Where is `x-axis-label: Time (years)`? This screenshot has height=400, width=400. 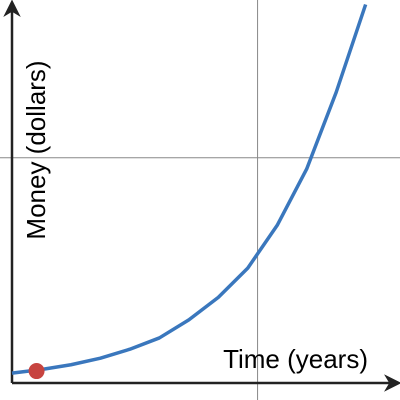 x-axis-label: Time (years) is located at coordinates (295, 359).